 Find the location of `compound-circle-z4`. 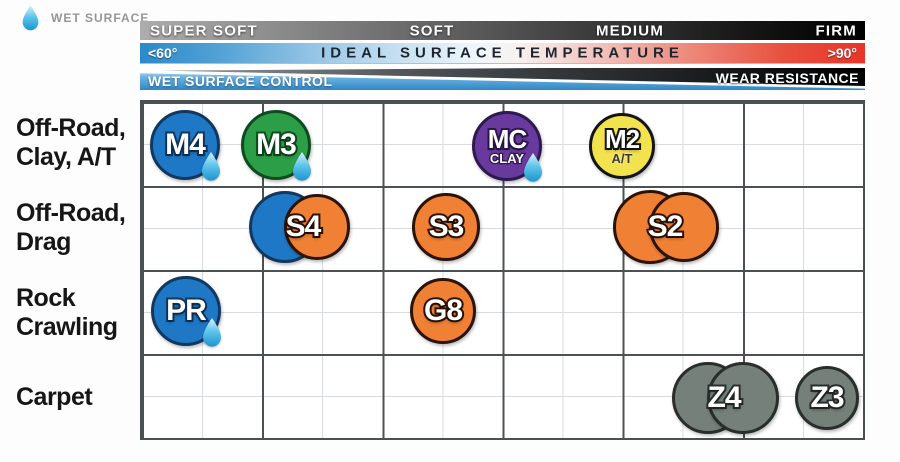

compound-circle-z4 is located at coordinates (743, 398).